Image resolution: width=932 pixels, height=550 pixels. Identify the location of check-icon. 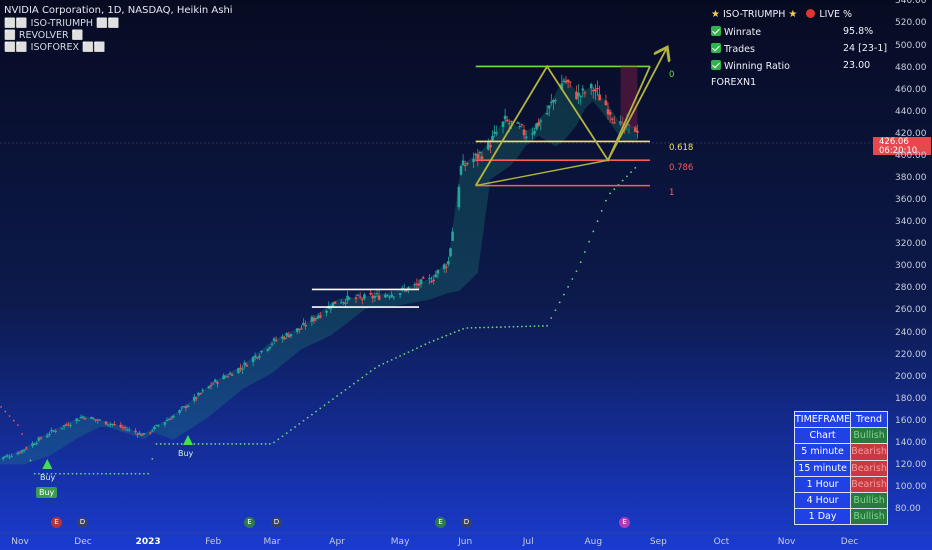
(716, 48).